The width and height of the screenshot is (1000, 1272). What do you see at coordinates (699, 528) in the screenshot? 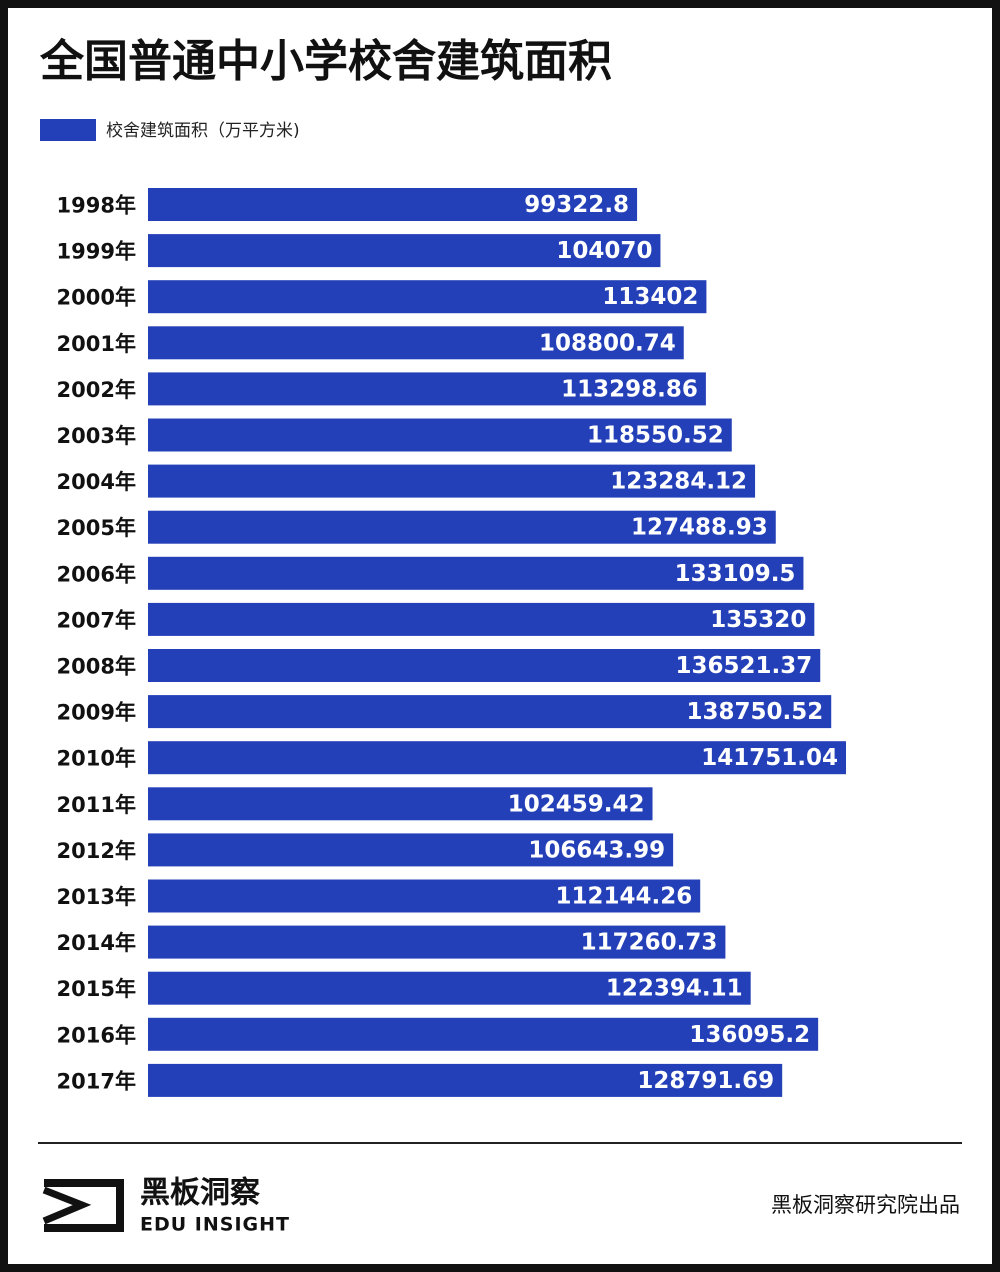
I see `value-label: 127488.93` at bounding box center [699, 528].